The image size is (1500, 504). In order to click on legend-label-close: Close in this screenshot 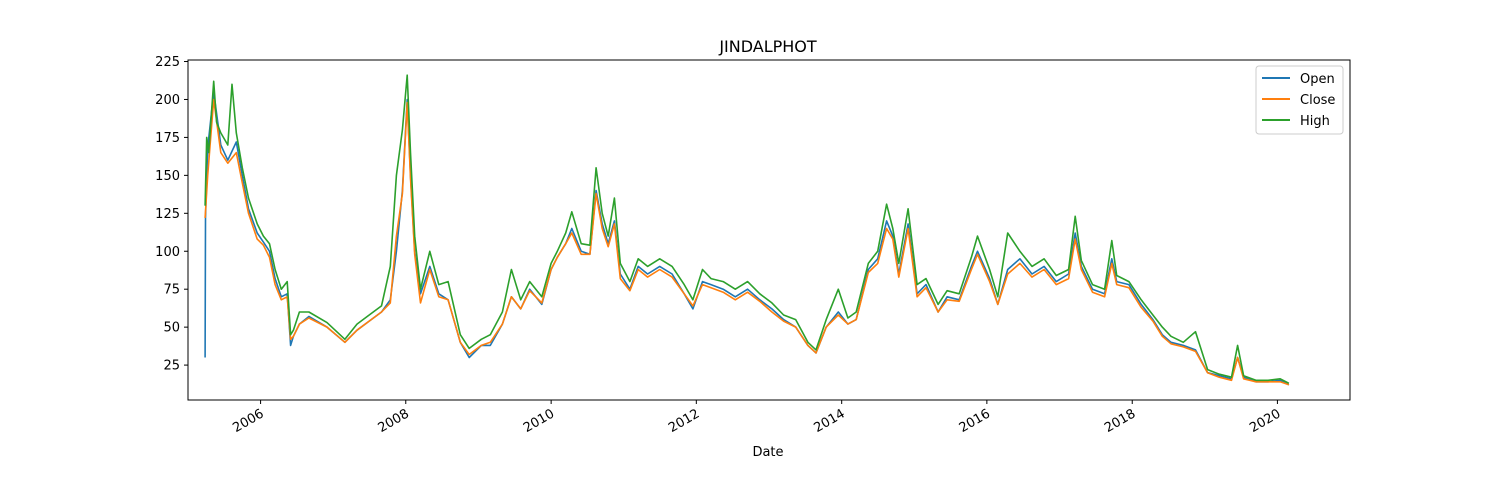, I will do `click(1317, 100)`.